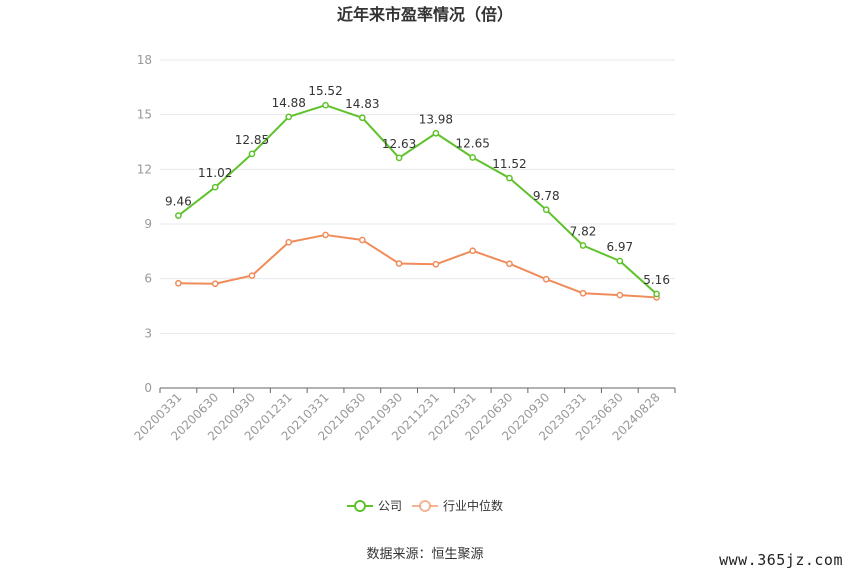 This screenshot has height=575, width=850. What do you see at coordinates (144, 60) in the screenshot?
I see `y-tick-label: 18` at bounding box center [144, 60].